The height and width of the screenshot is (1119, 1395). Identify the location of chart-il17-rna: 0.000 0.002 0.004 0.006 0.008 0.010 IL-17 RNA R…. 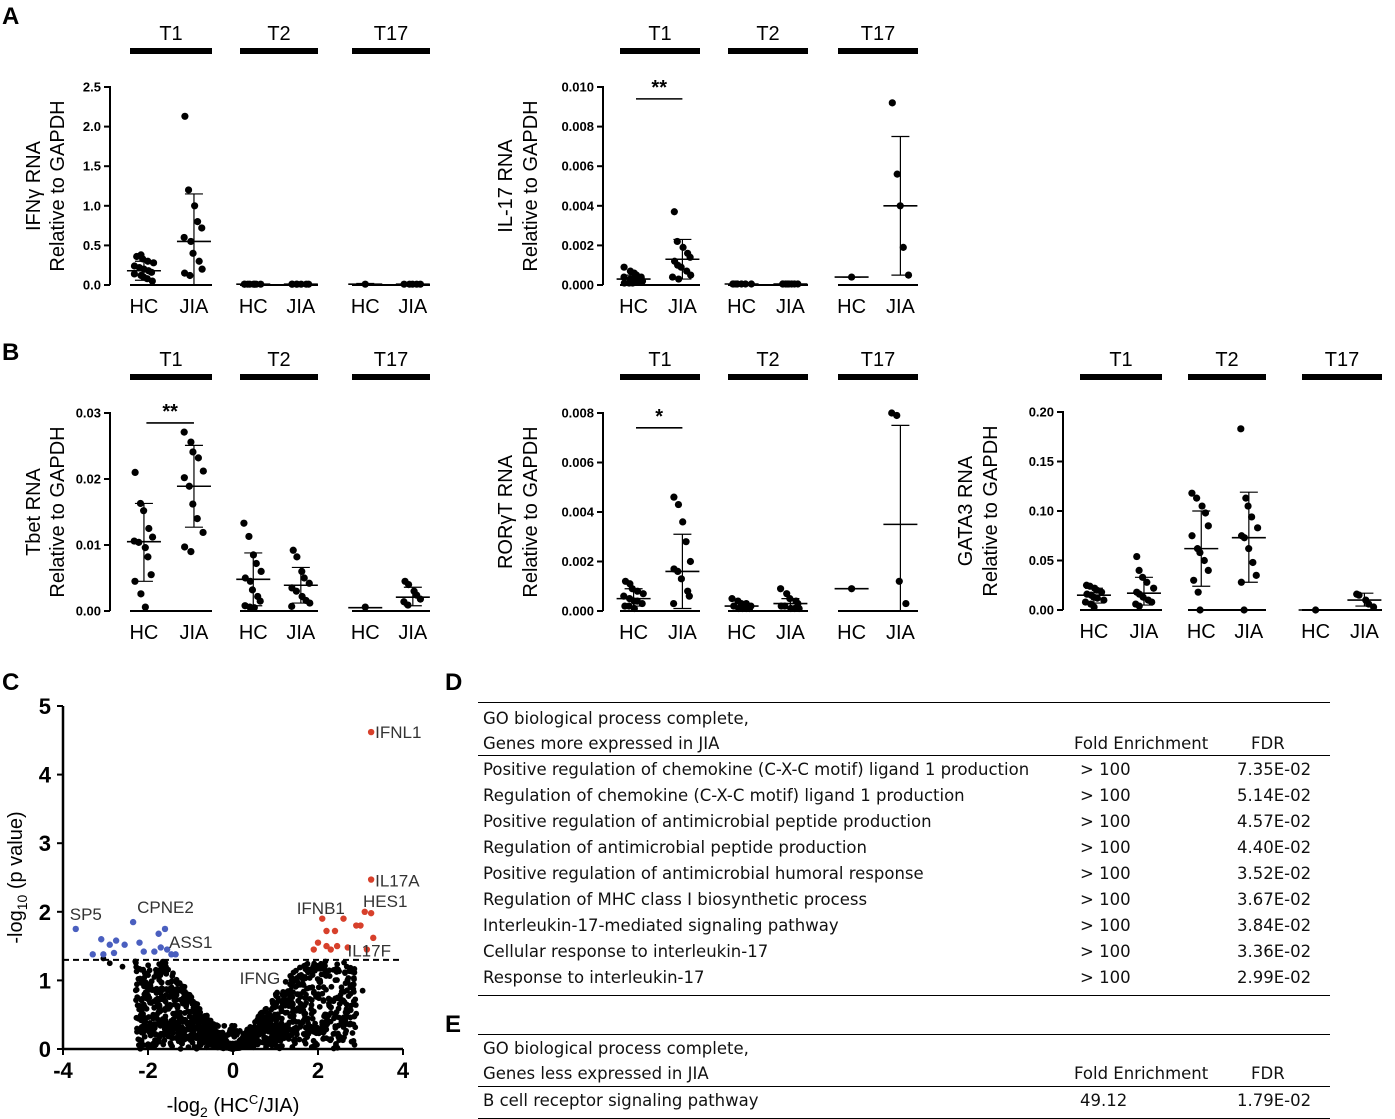
(706, 170).